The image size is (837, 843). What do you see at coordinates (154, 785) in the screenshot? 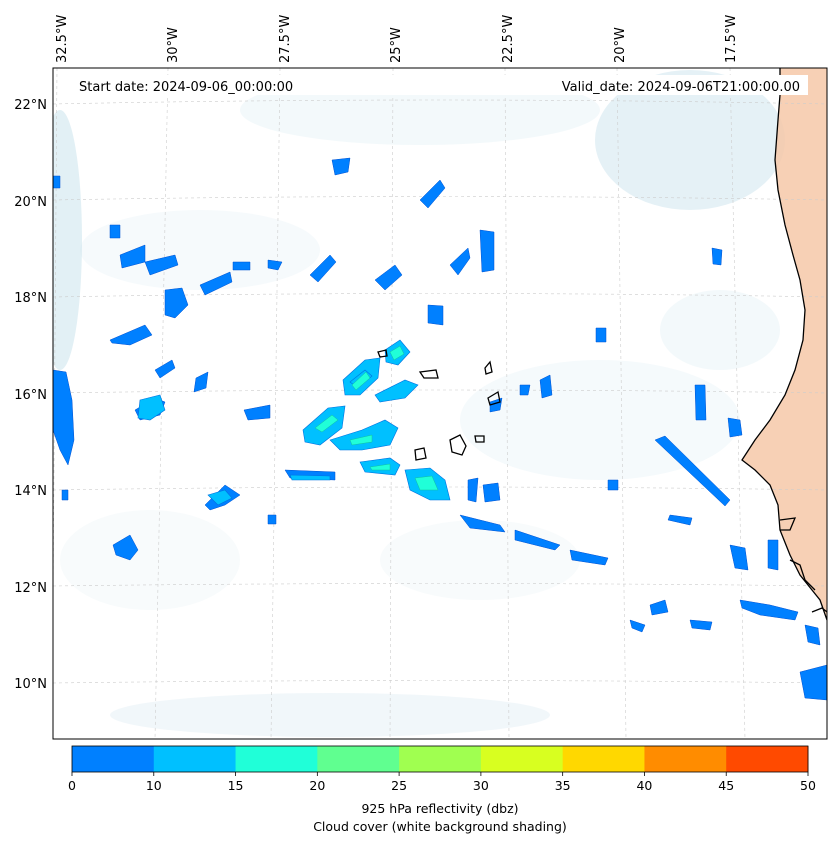
I see `colorbar-tick-label: 10` at bounding box center [154, 785].